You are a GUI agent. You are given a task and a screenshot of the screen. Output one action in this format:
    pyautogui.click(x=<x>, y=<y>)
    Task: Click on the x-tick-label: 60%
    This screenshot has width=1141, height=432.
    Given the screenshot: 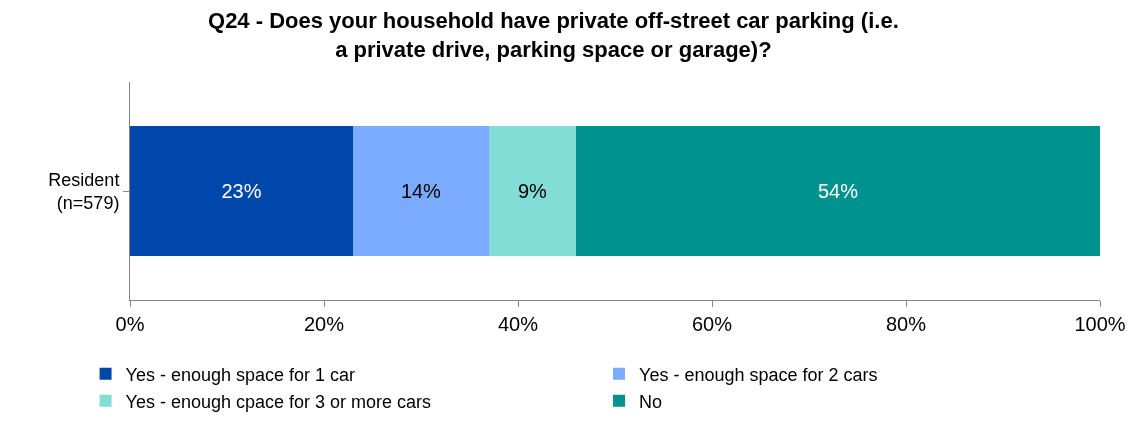 What is the action you would take?
    pyautogui.click(x=712, y=324)
    